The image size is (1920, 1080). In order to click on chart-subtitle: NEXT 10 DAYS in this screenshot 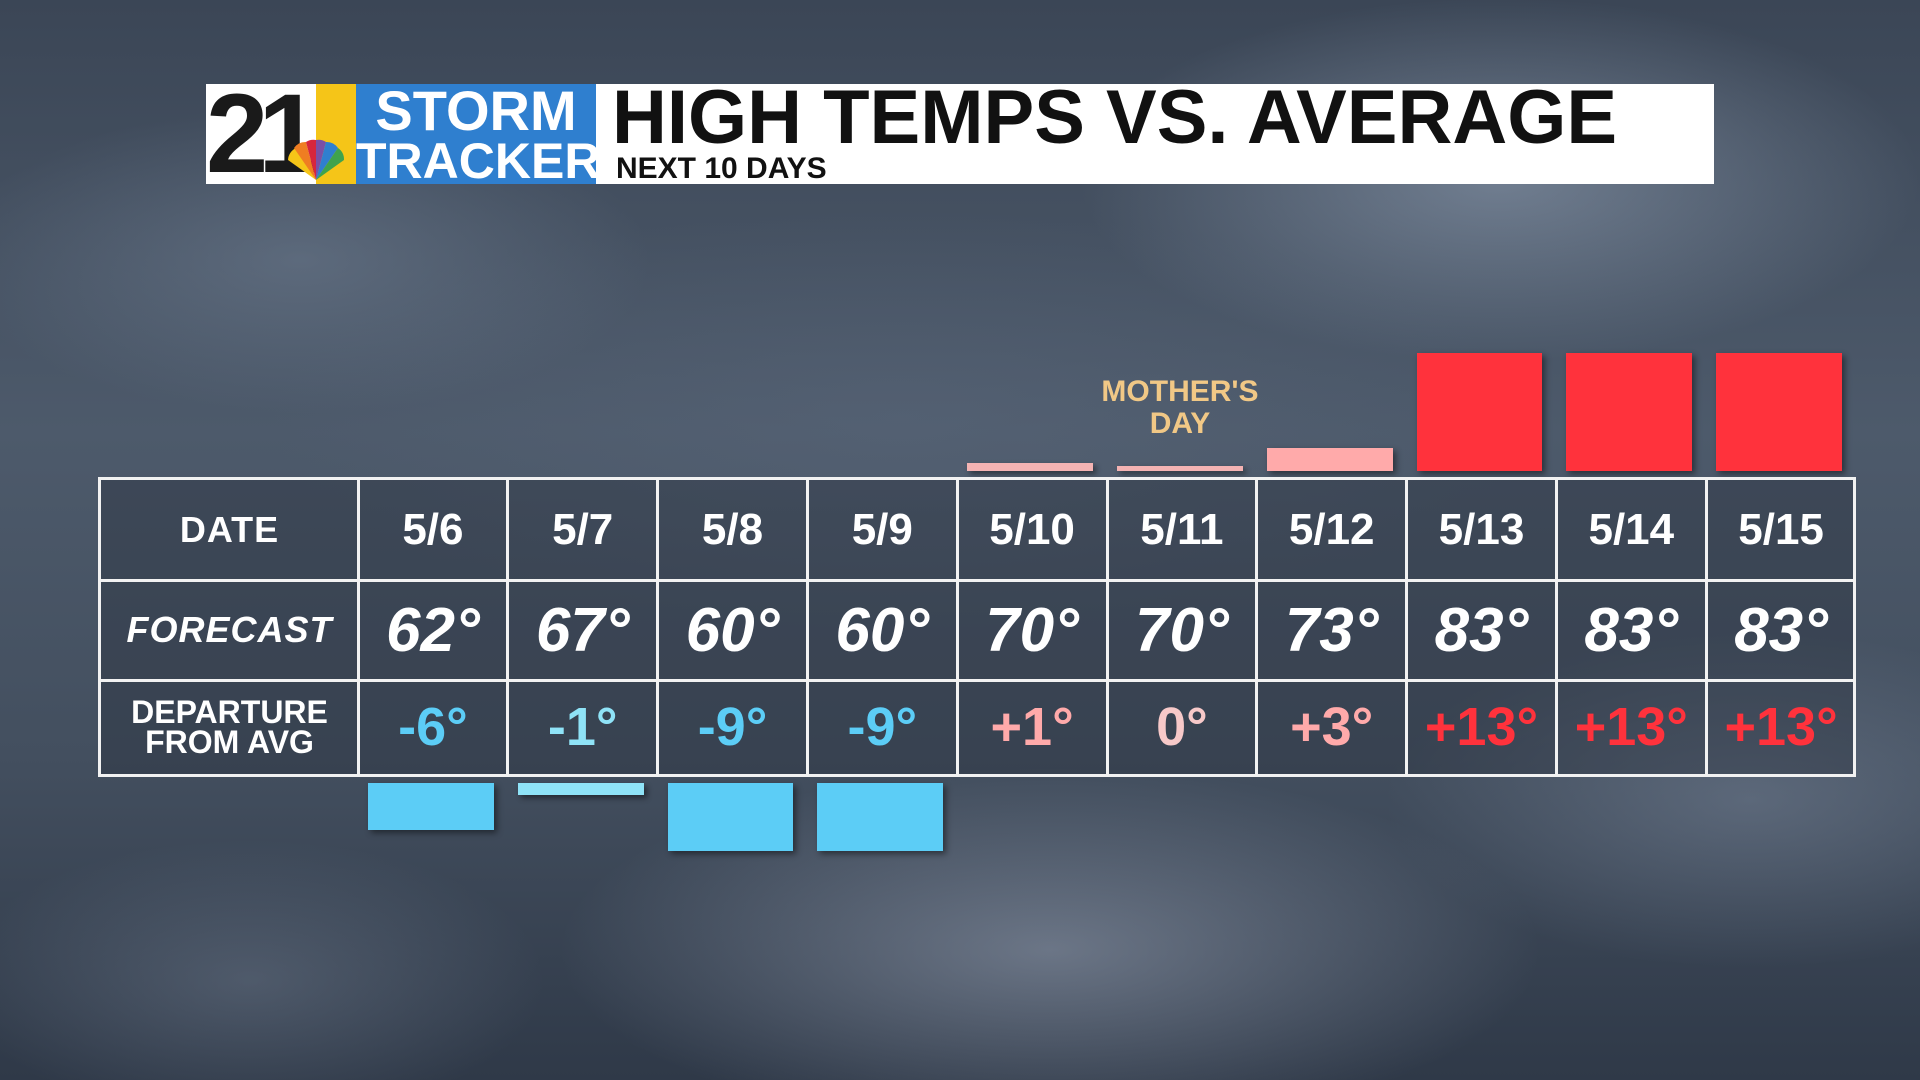, I will do `click(721, 168)`.